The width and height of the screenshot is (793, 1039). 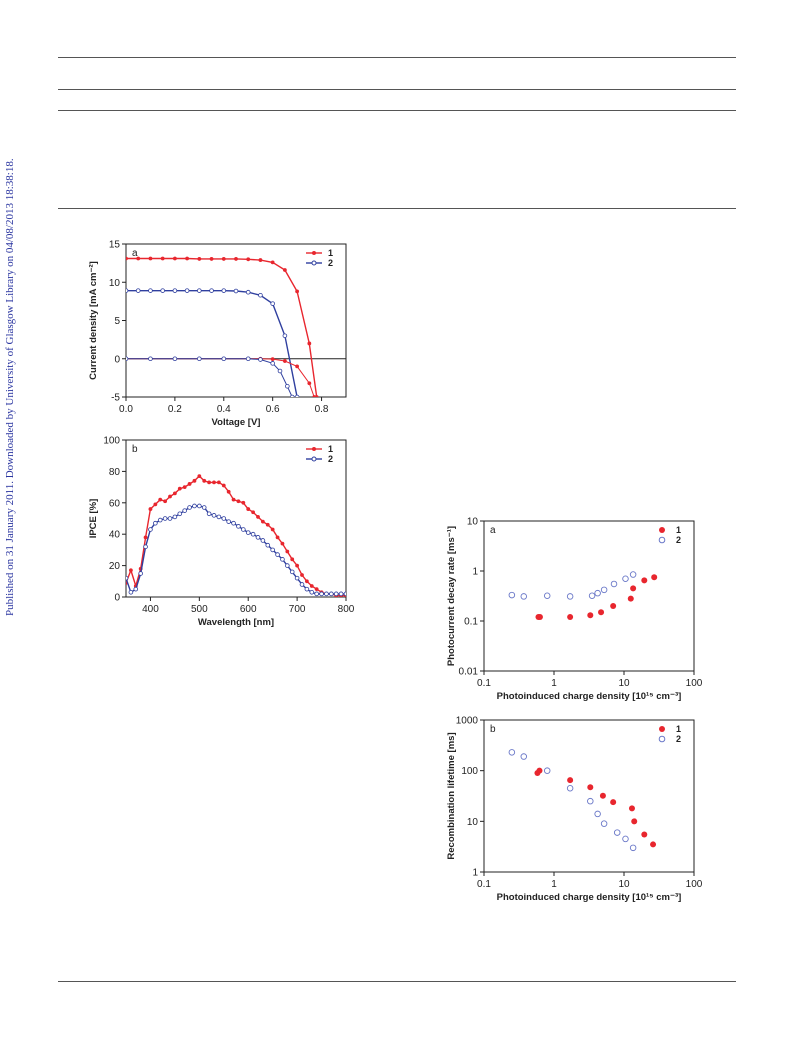 I want to click on y-axis-label: Recombination lifetime [ms], so click(x=451, y=795).